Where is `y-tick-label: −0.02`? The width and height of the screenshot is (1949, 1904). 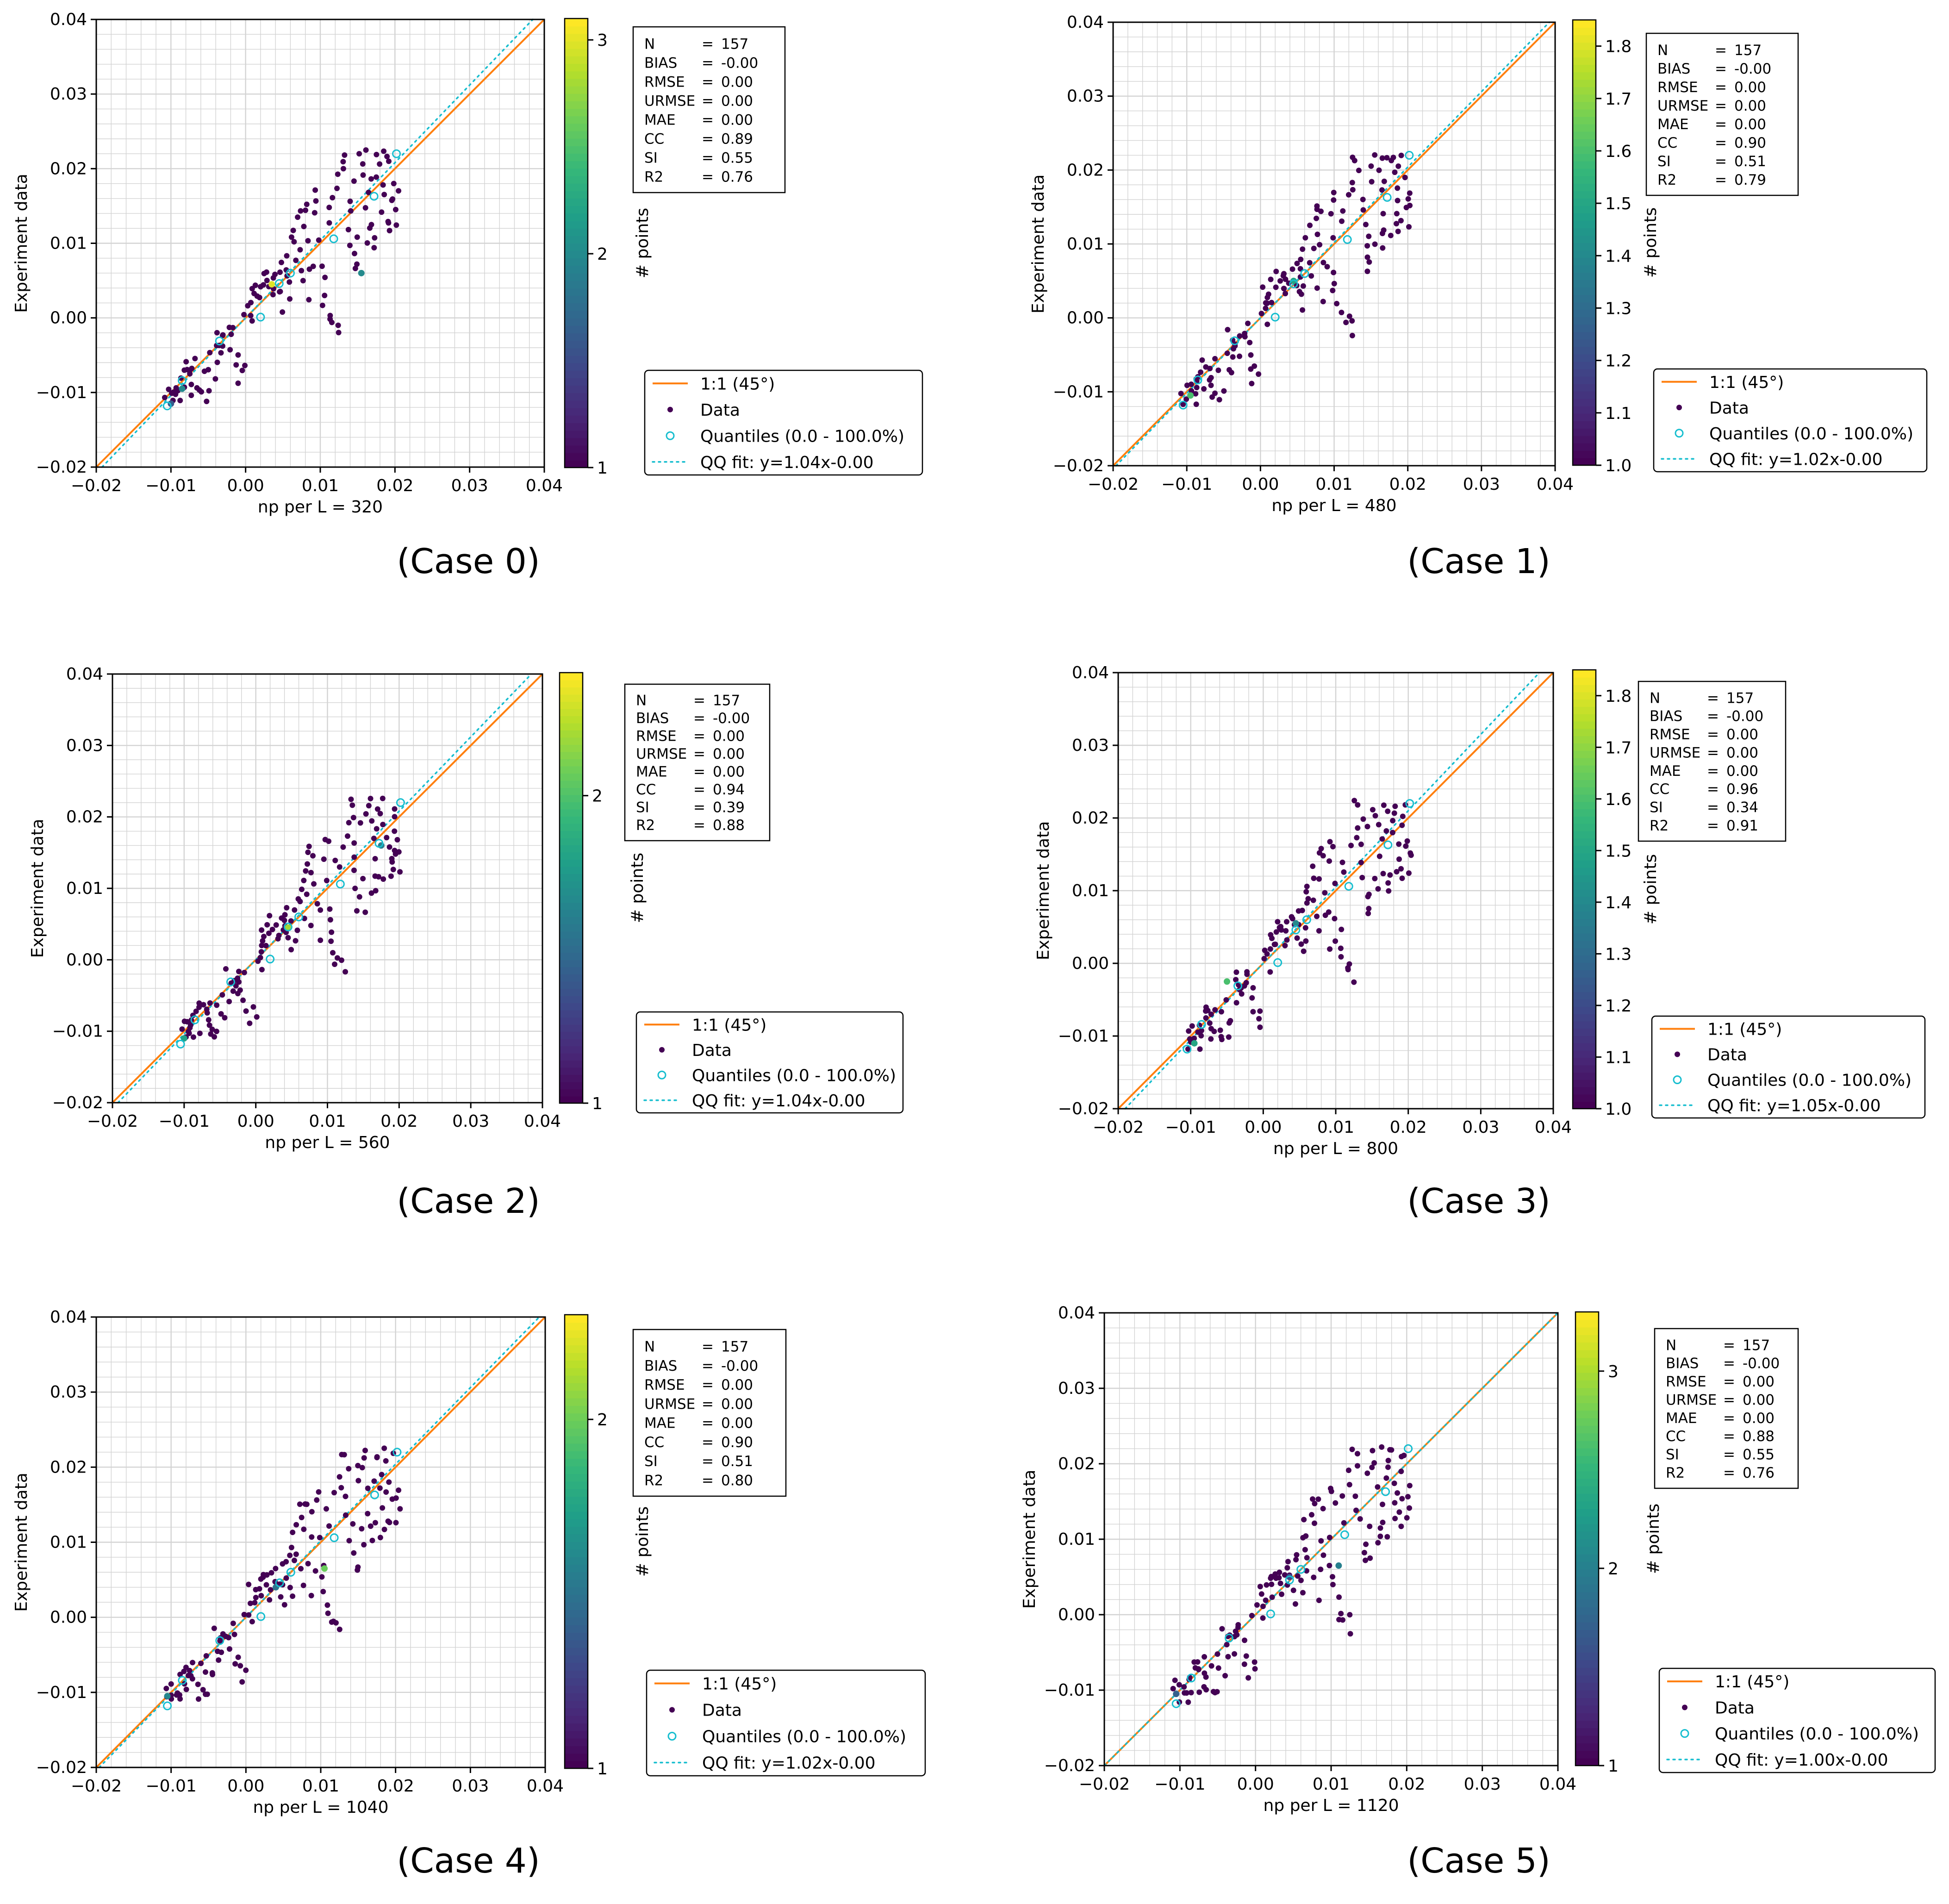 y-tick-label: −0.02 is located at coordinates (1078, 466).